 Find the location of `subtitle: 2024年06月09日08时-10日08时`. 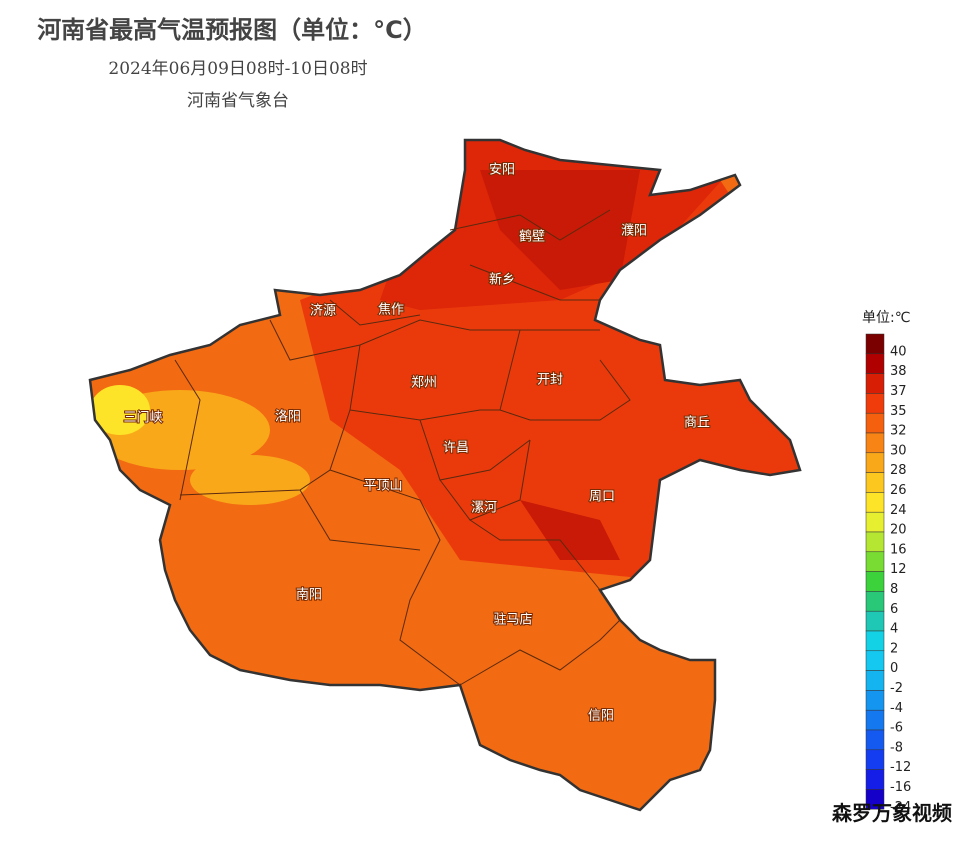

subtitle: 2024年06月09日08时-10日08时 is located at coordinates (237, 69).